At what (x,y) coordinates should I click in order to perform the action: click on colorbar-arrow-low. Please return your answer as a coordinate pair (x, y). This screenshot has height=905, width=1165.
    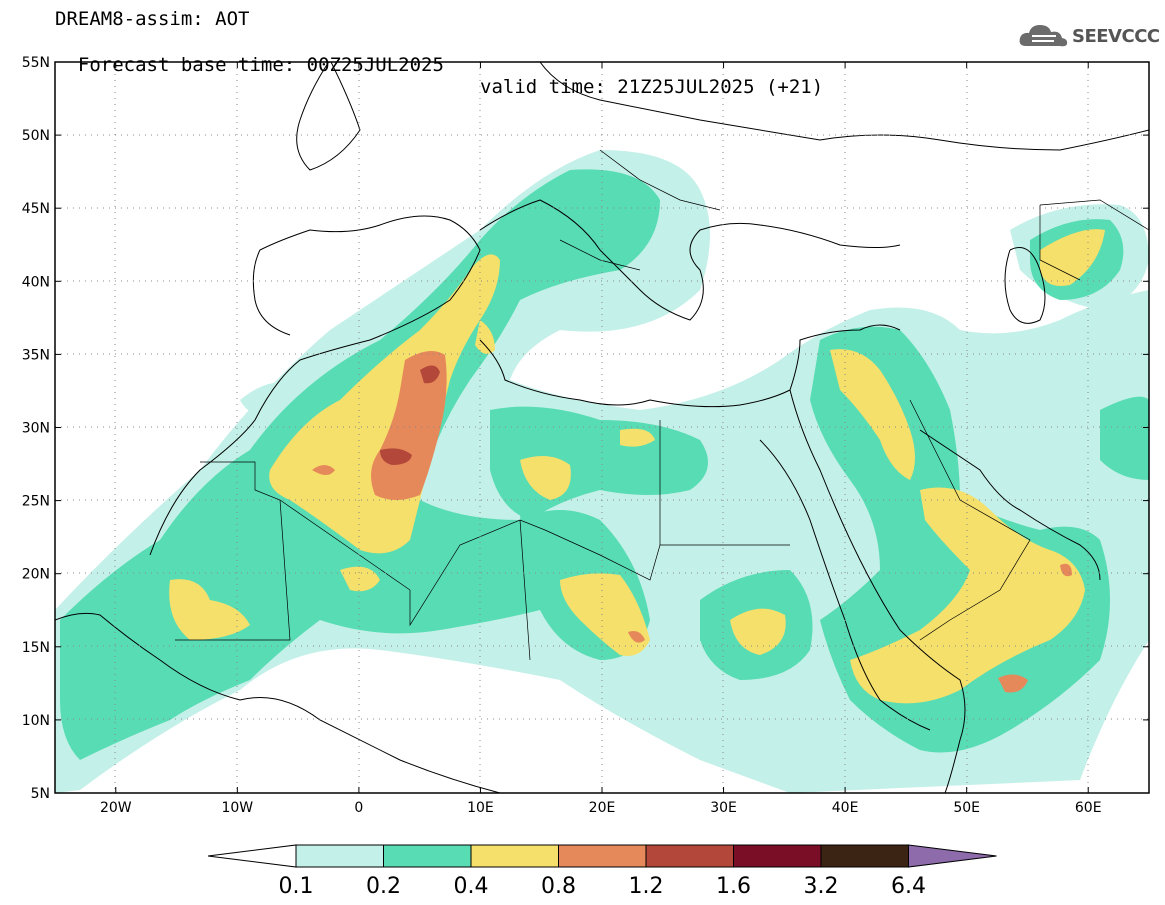
    Looking at the image, I should click on (252, 856).